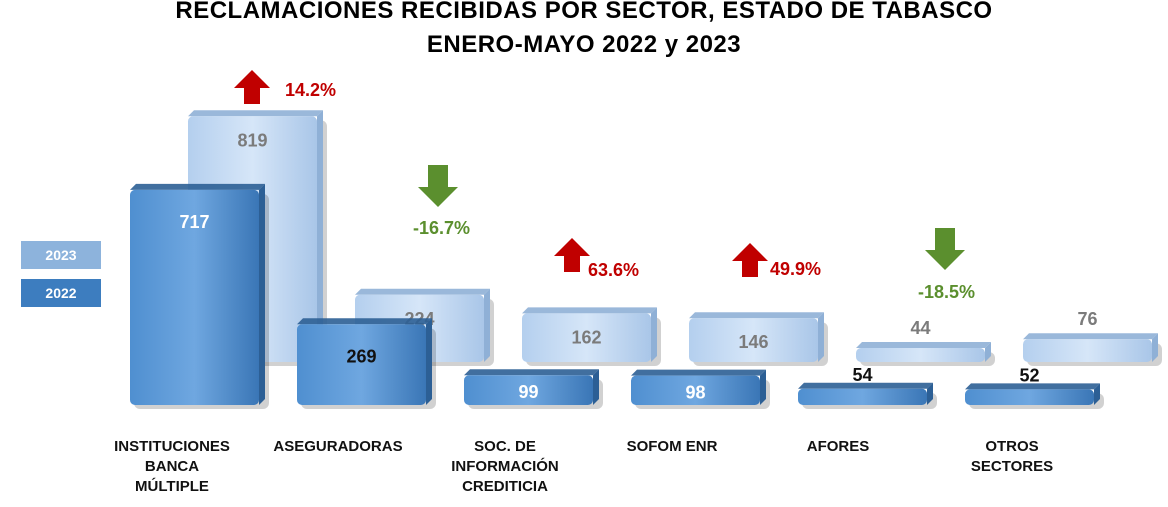  What do you see at coordinates (586, 337) in the screenshot?
I see `value-label-2023: 162` at bounding box center [586, 337].